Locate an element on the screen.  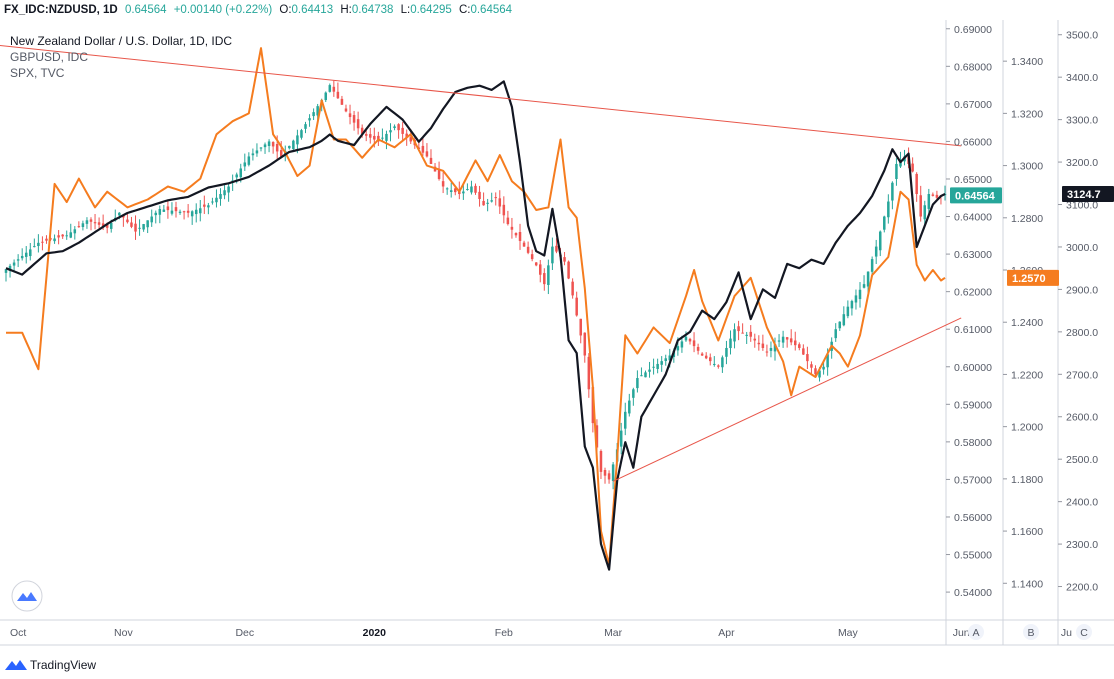
scale-button-A-label: A is located at coordinates (975, 633).